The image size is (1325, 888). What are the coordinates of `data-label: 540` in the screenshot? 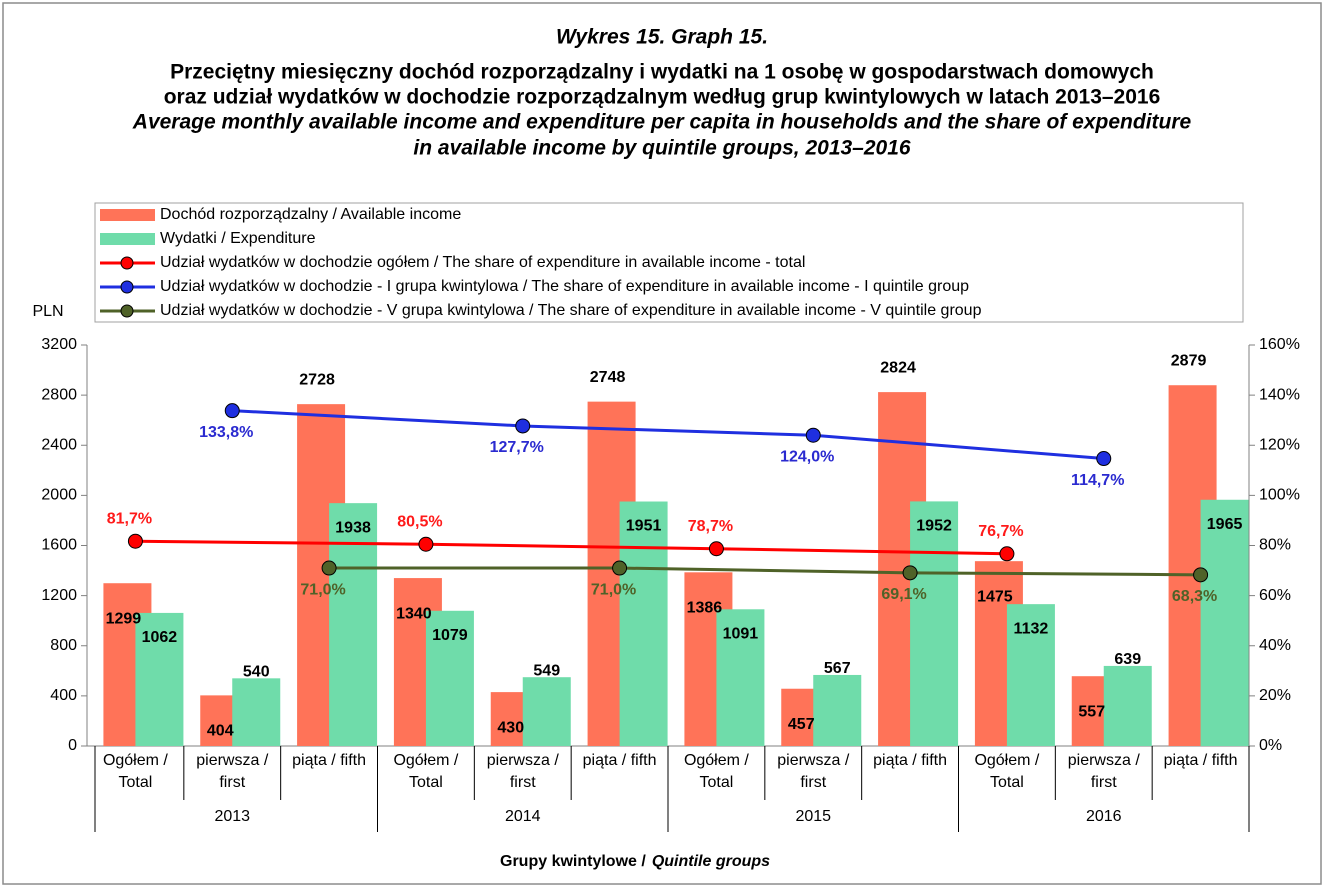 It's located at (256, 672).